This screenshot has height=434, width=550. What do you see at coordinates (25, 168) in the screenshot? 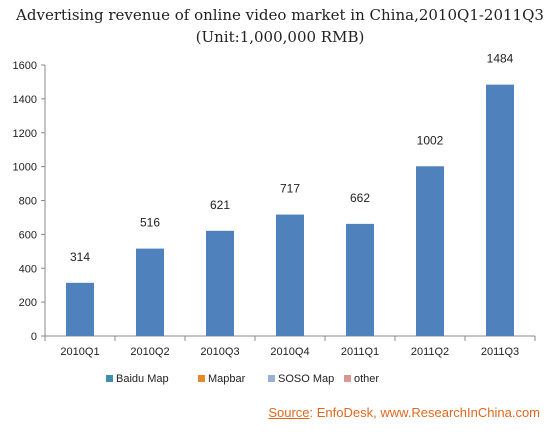
I see `y-tick-label: 1000` at bounding box center [25, 168].